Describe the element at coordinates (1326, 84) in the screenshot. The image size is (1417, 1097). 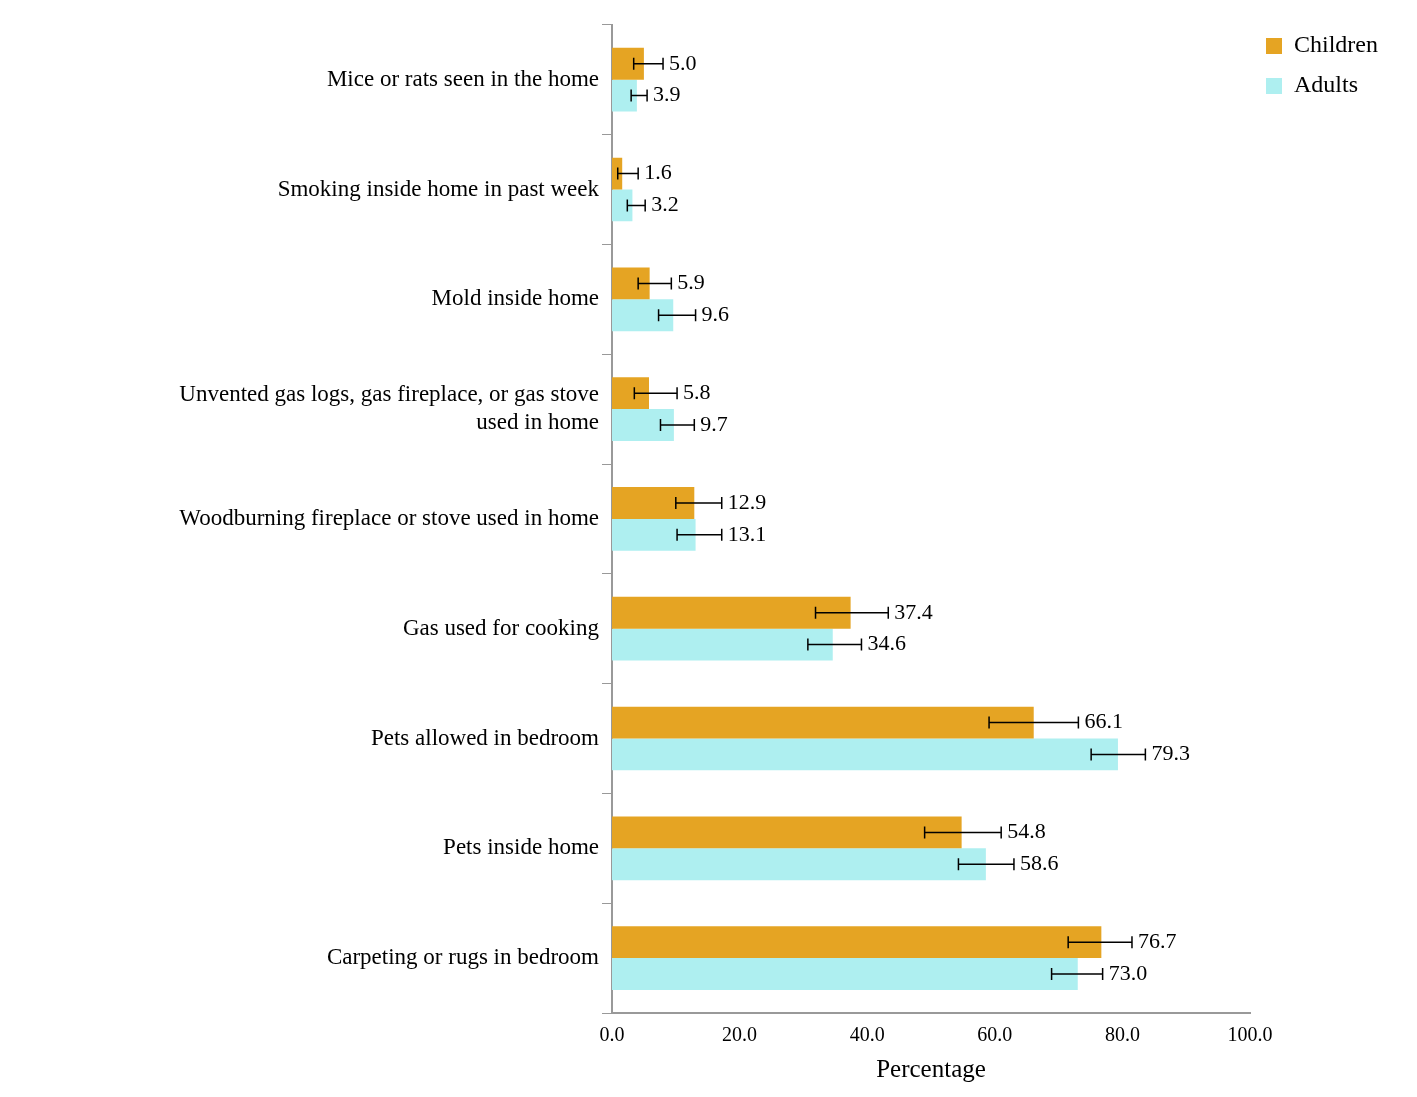
I see `legend-label: Adults` at that location.